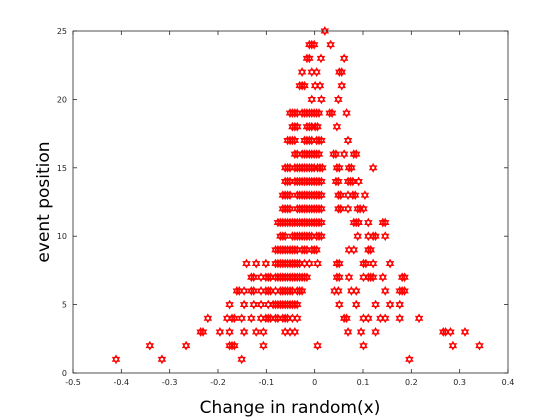  I want to click on x-tick-label: 0, so click(314, 382).